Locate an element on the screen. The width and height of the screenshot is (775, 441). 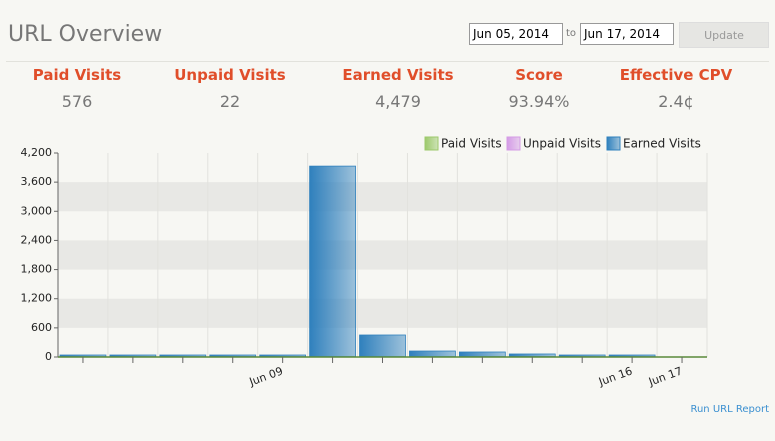
page-title: URL Overview is located at coordinates (85, 34).